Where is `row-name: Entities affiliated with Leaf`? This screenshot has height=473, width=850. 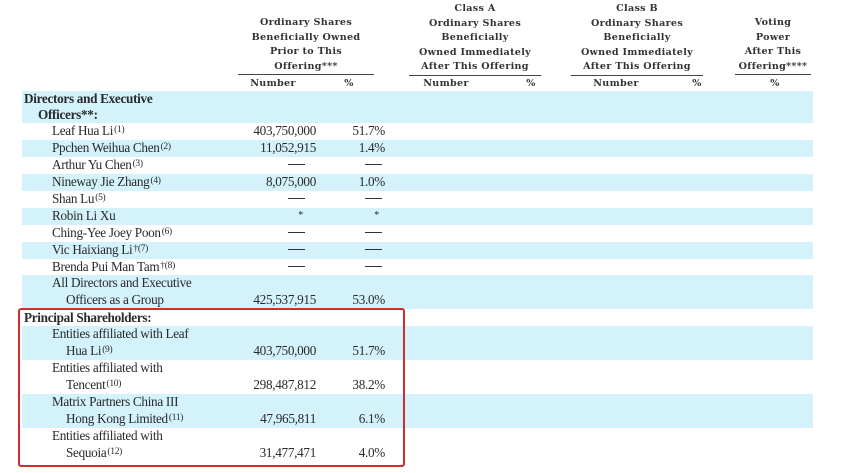
row-name: Entities affiliated with Leaf is located at coordinates (120, 333).